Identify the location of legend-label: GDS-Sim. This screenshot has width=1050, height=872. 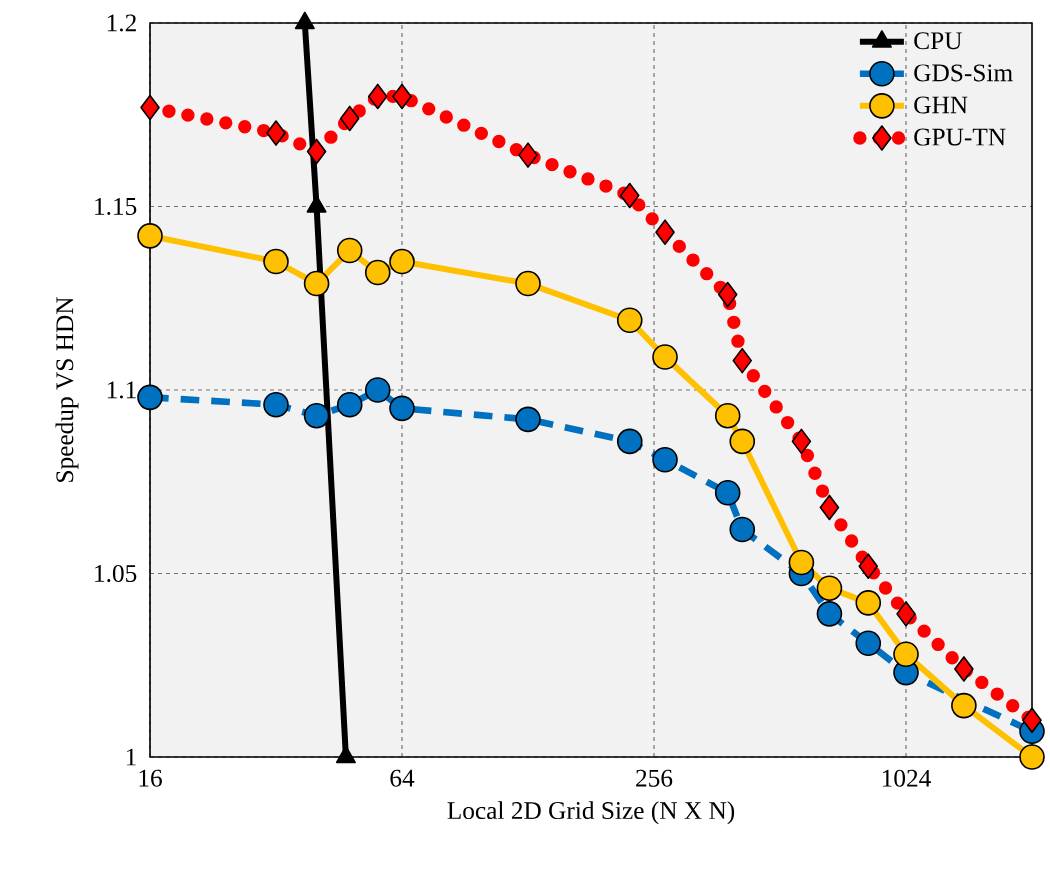
(963, 73).